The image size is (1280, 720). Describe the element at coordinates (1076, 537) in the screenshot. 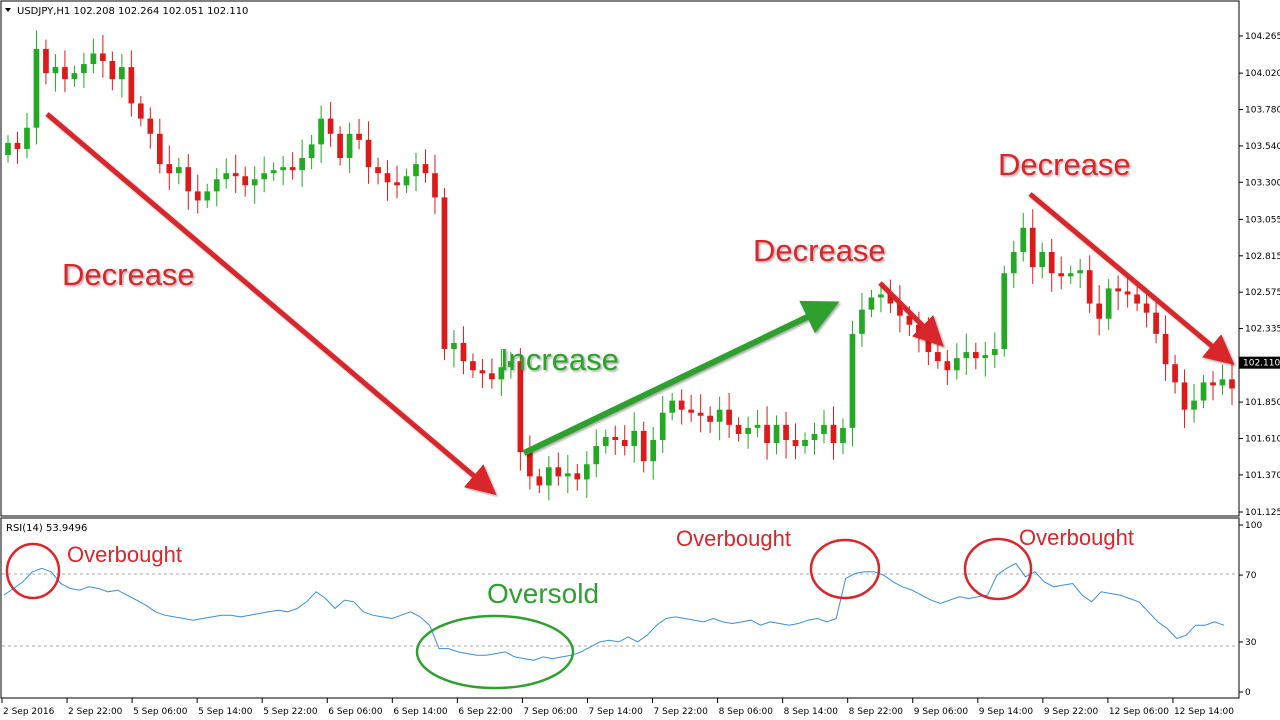

I see `overbought-label-3: Overbought` at that location.